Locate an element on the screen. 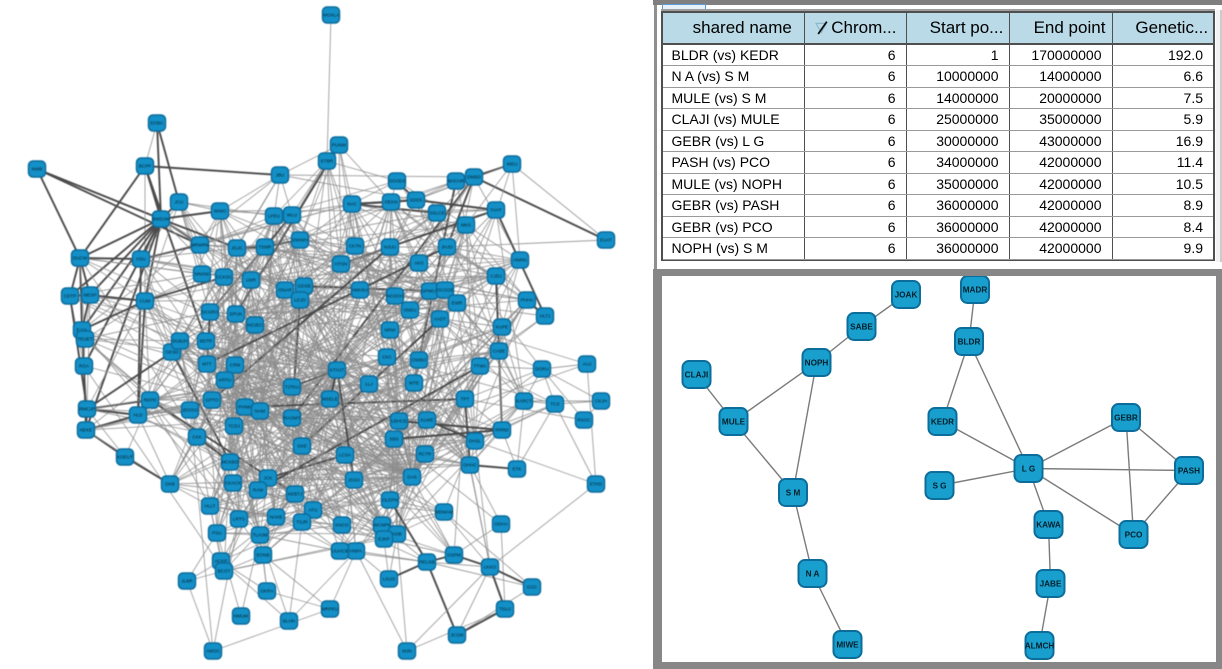 The height and width of the screenshot is (669, 1222). svg-text: NAM is located at coordinates (260, 411).